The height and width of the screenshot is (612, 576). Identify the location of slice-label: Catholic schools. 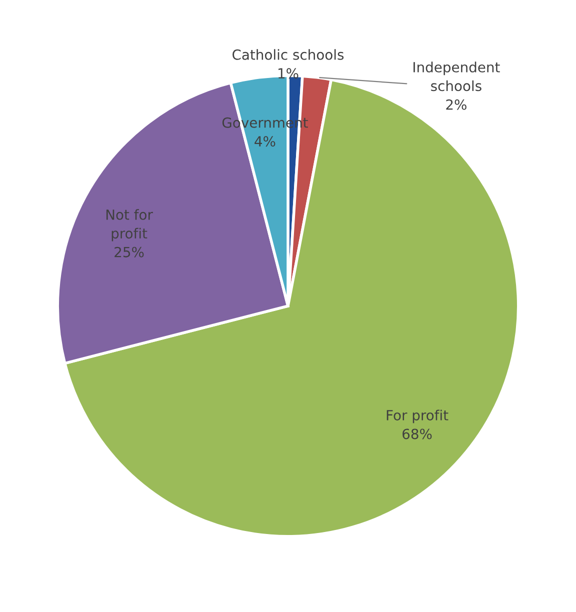
(288, 54).